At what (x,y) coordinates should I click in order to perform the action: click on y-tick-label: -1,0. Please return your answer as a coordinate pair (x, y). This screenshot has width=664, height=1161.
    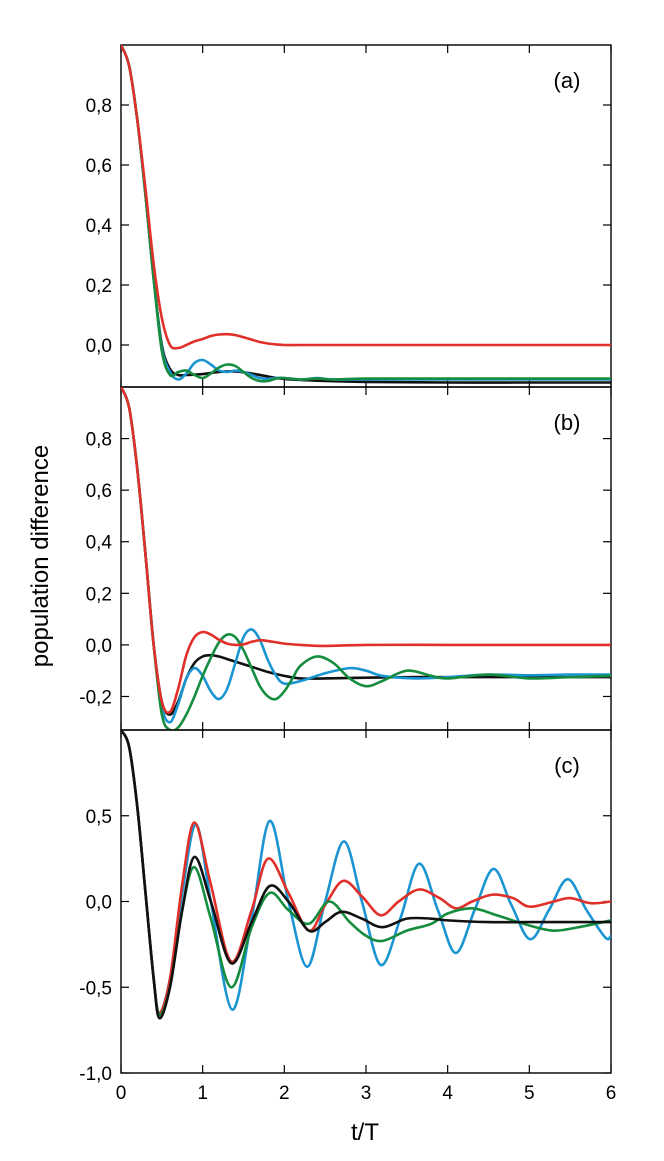
    Looking at the image, I should click on (95, 1074).